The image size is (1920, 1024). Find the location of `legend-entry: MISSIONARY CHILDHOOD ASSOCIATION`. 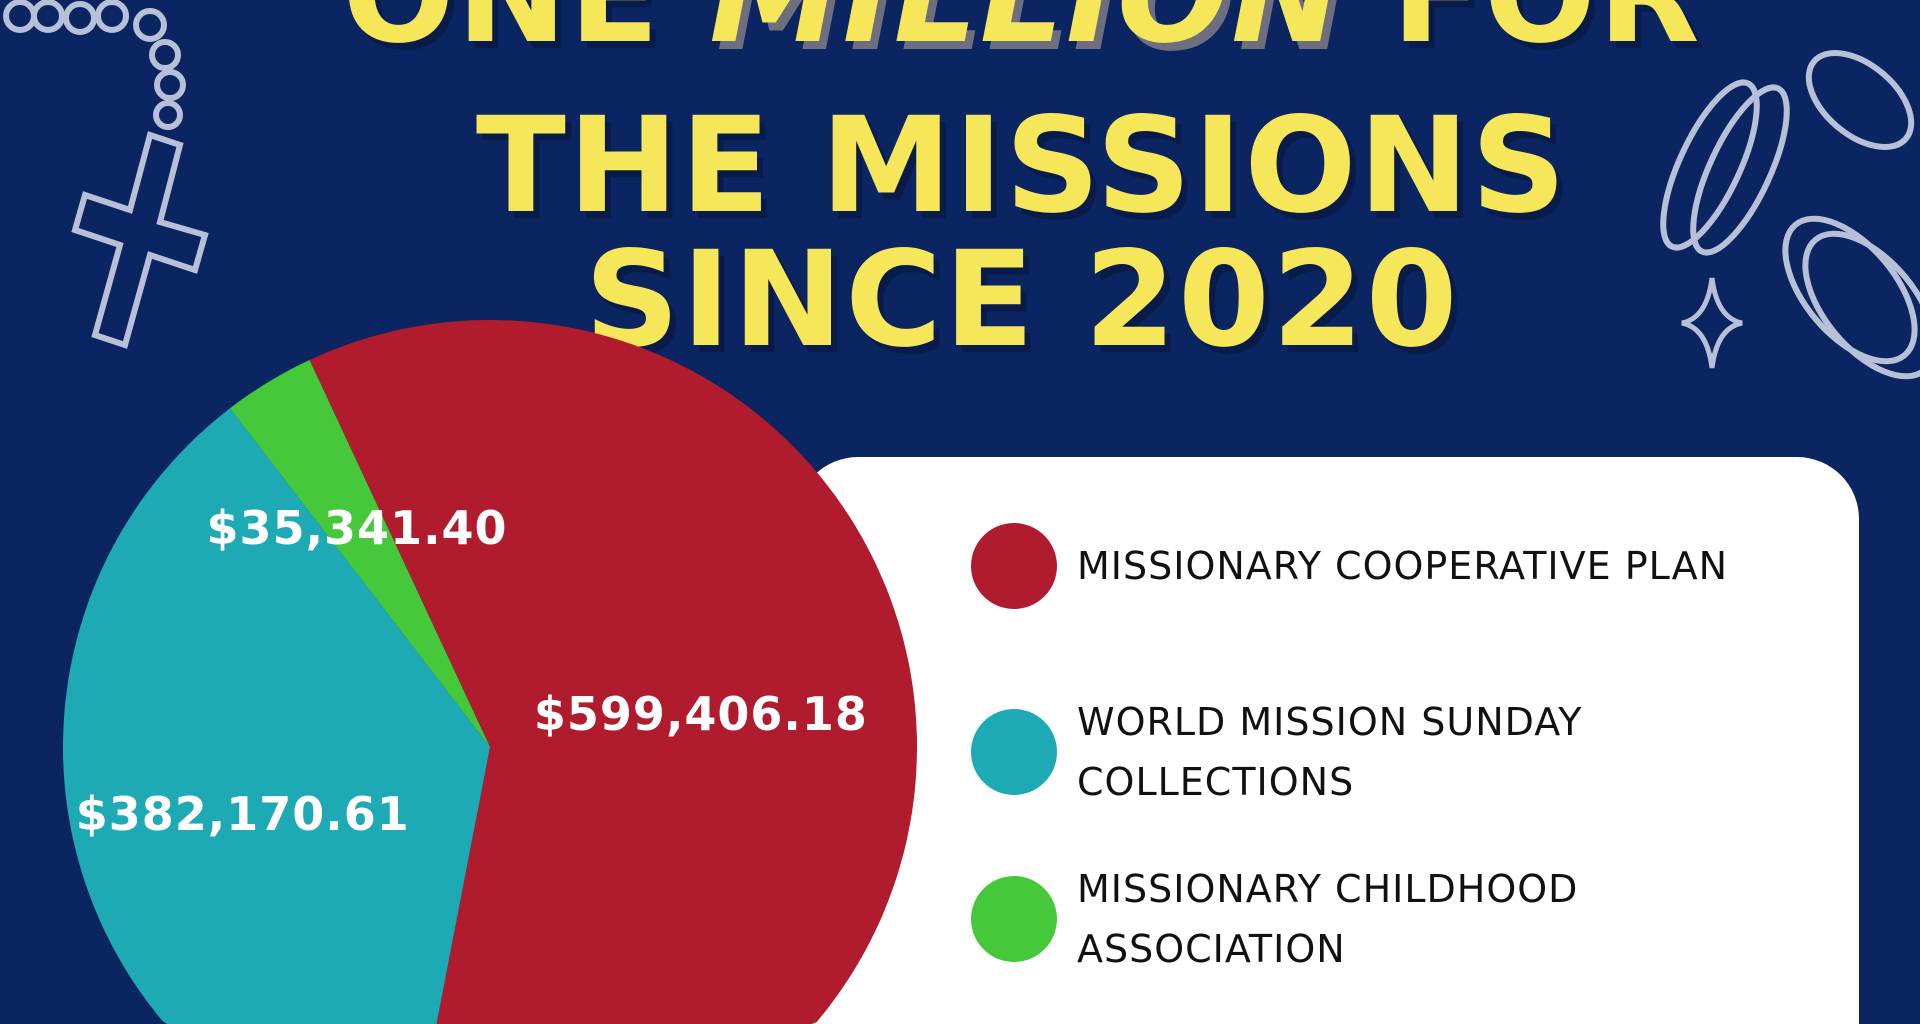

legend-entry: MISSIONARY CHILDHOOD ASSOCIATION is located at coordinates (1274, 919).